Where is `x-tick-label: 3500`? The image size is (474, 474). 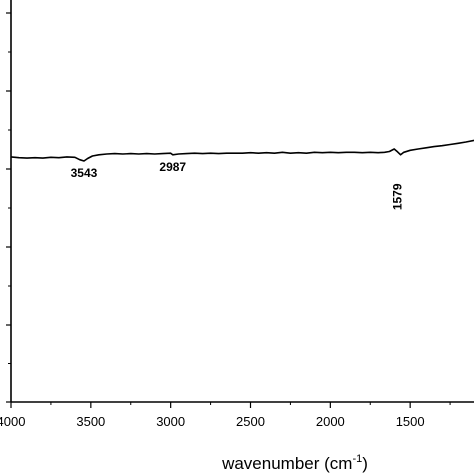 x-tick-label: 3500 is located at coordinates (90, 421).